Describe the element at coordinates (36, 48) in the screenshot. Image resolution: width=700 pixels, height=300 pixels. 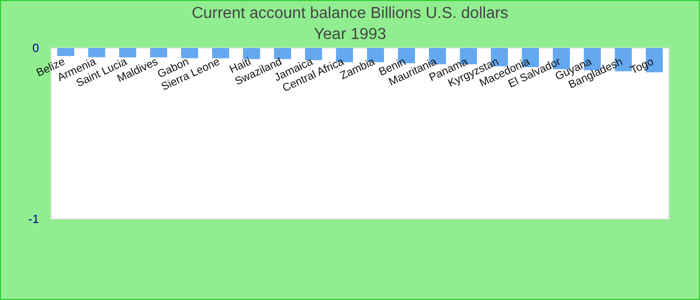
I see `y-tick-label: 0` at that location.